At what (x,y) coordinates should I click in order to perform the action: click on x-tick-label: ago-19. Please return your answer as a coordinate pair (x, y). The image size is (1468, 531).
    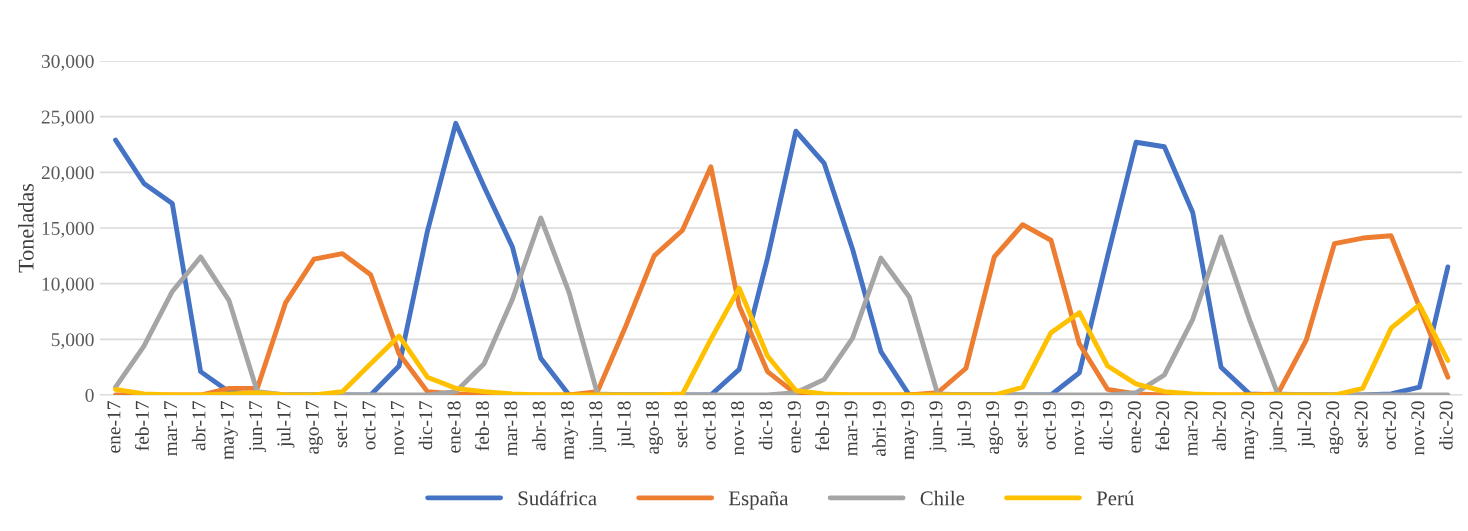
    Looking at the image, I should click on (995, 427).